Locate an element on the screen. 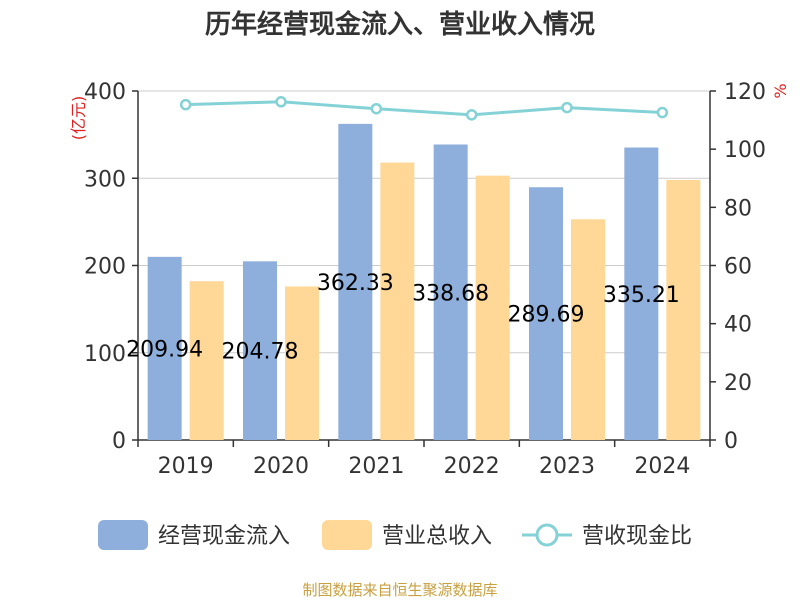 The image size is (800, 600). right-tick-label: 0 is located at coordinates (731, 441).